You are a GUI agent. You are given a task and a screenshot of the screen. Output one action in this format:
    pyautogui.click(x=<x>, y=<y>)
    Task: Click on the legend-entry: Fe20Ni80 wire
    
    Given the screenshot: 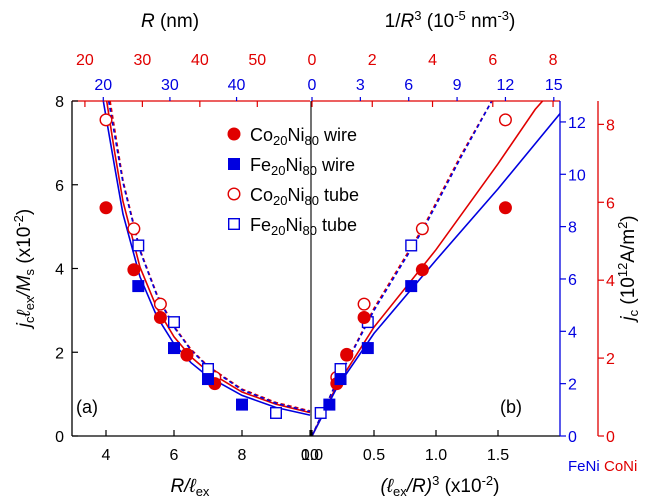 What is the action you would take?
    pyautogui.click(x=291, y=166)
    